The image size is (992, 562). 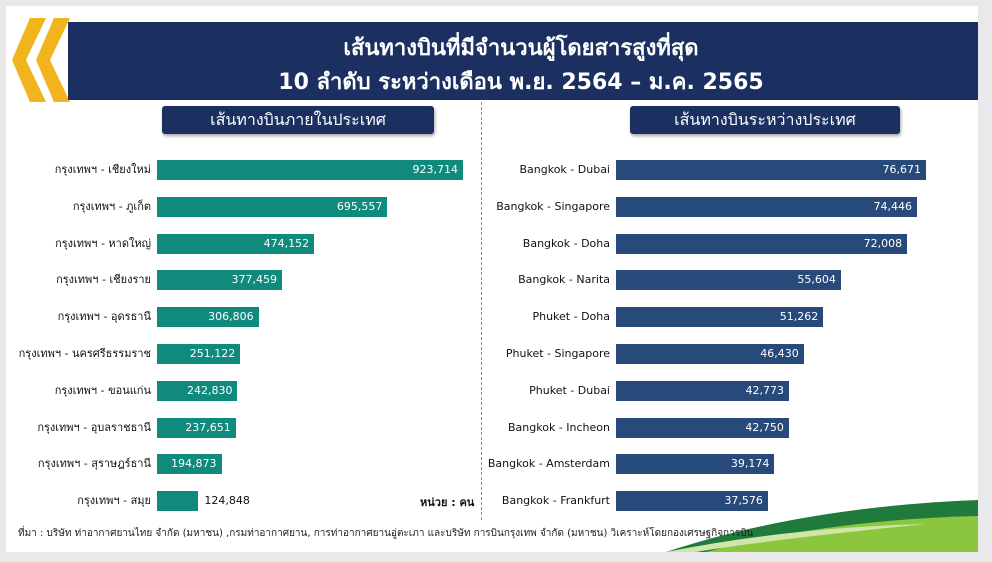 I want to click on bar-category-label: กรุงเทพฯ - สมุย, so click(x=114, y=501).